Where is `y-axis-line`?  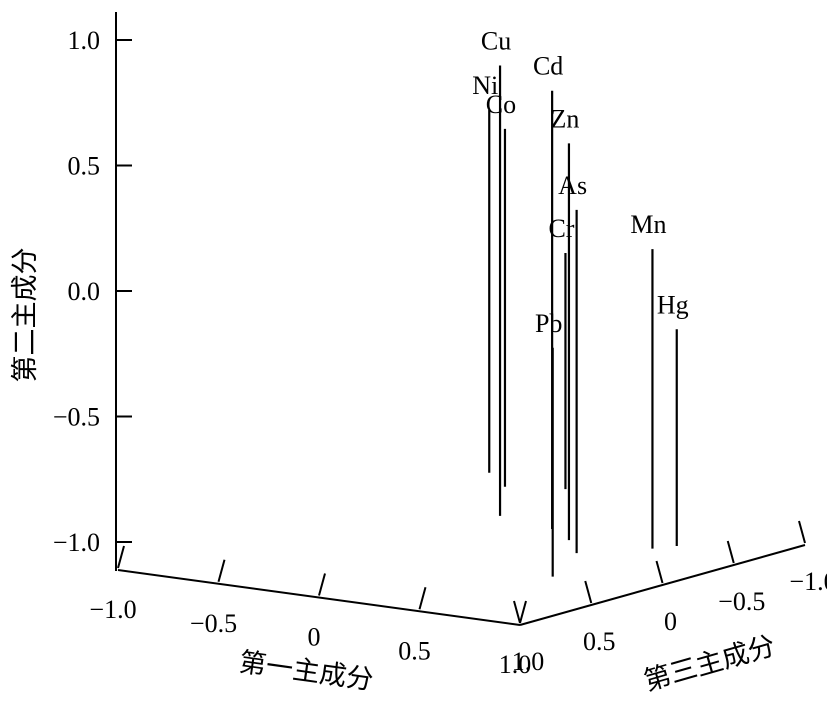
y-axis-line is located at coordinates (662, 585).